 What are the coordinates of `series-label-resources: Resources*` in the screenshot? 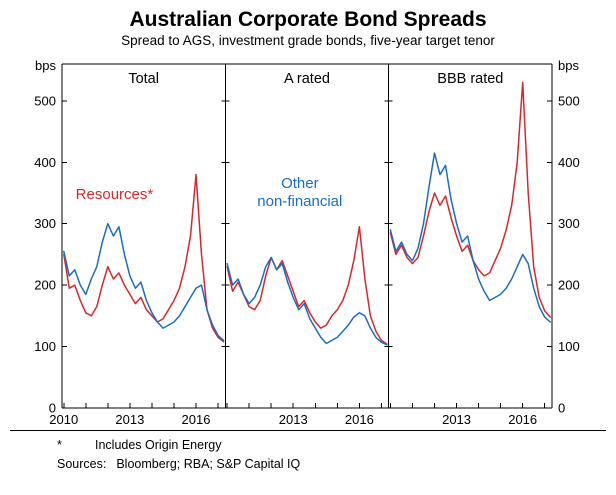 It's located at (115, 194).